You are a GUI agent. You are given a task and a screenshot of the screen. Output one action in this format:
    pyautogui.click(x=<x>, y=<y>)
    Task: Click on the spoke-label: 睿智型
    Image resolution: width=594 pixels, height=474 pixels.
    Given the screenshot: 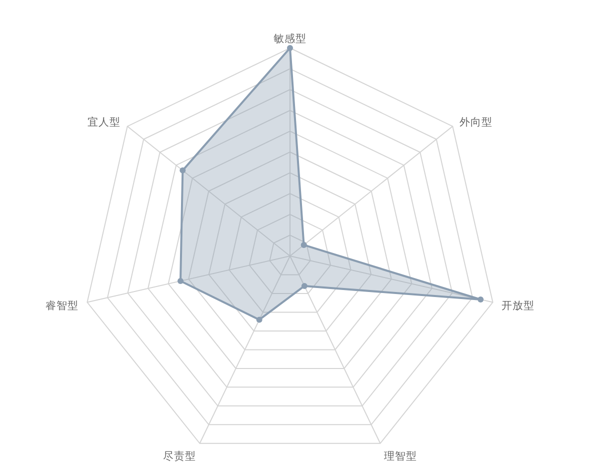 What is the action you would take?
    pyautogui.click(x=61, y=306)
    